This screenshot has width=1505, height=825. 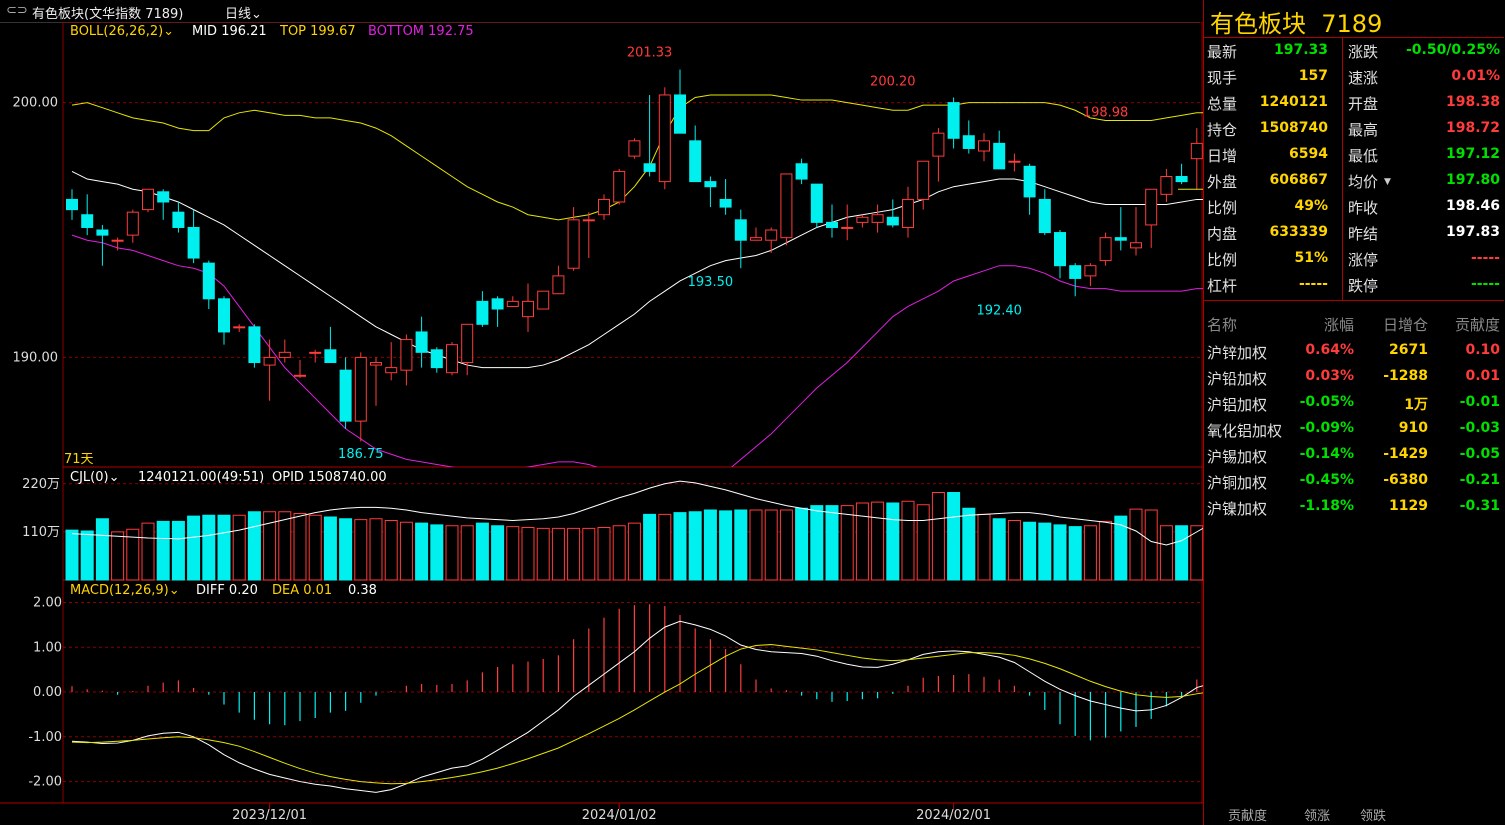 What do you see at coordinates (1237, 457) in the screenshot?
I see `component-name: 沪锡加权` at bounding box center [1237, 457].